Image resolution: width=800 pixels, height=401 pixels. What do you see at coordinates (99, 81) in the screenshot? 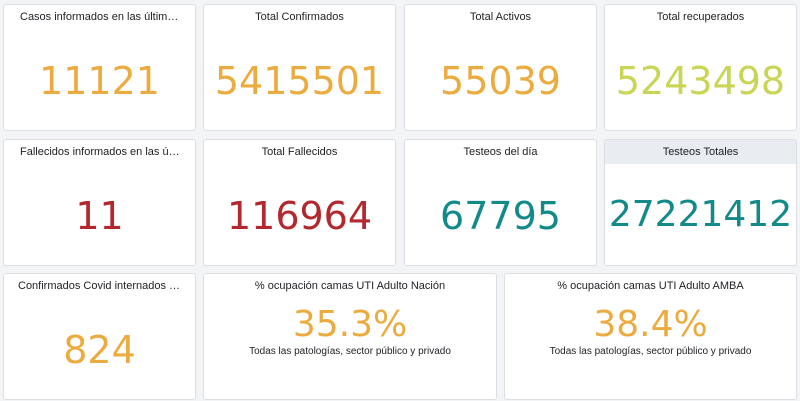
I see `stat-value: 11121` at bounding box center [99, 81].